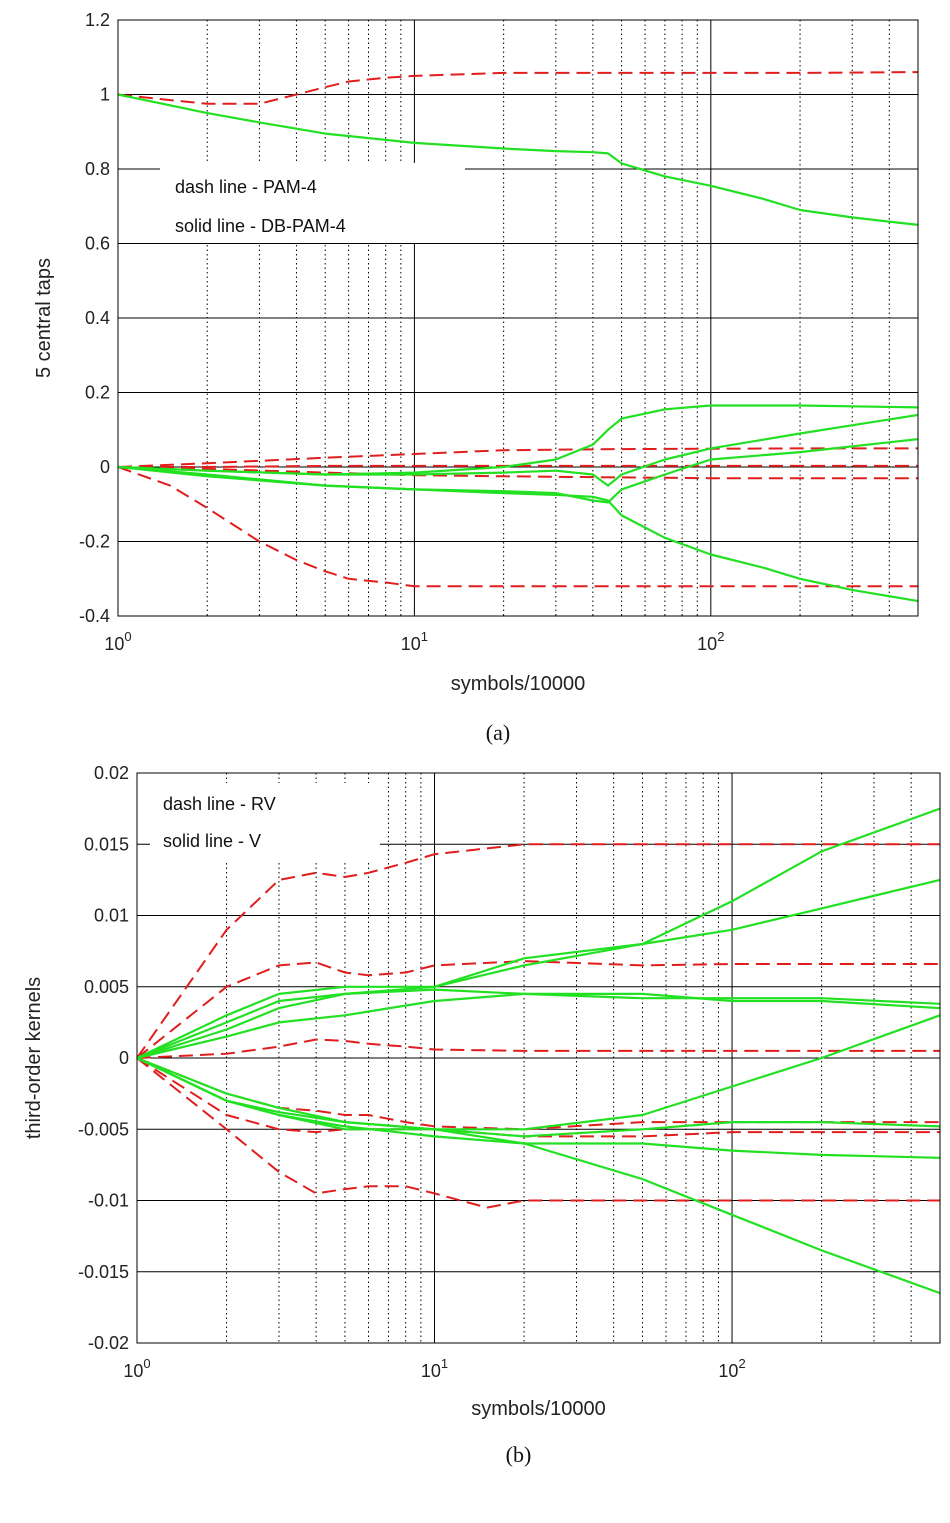  Describe the element at coordinates (498, 732) in the screenshot. I see `chart-a-caption: (a)` at that location.